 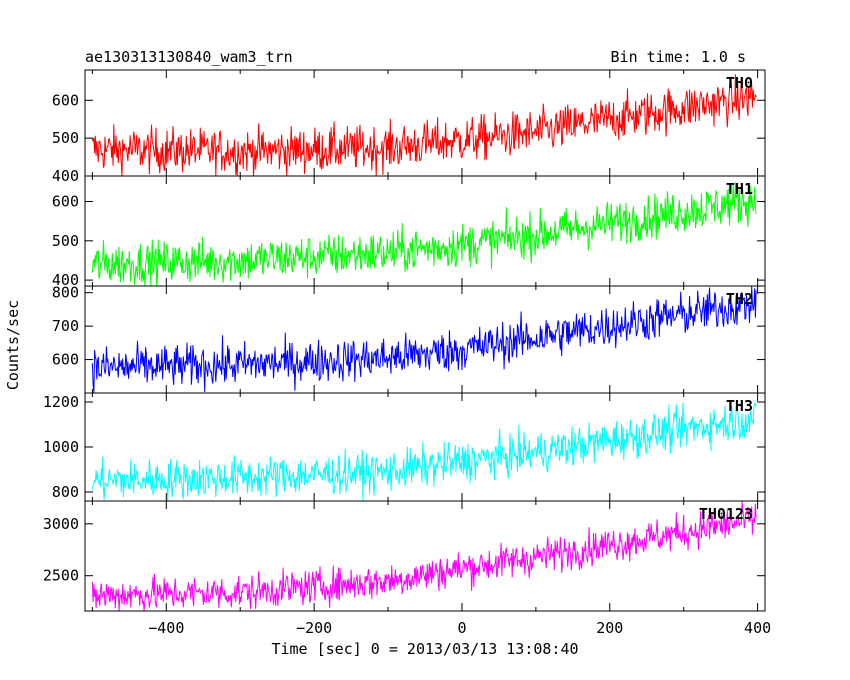 I want to click on series-line-th0123, so click(x=424, y=556).